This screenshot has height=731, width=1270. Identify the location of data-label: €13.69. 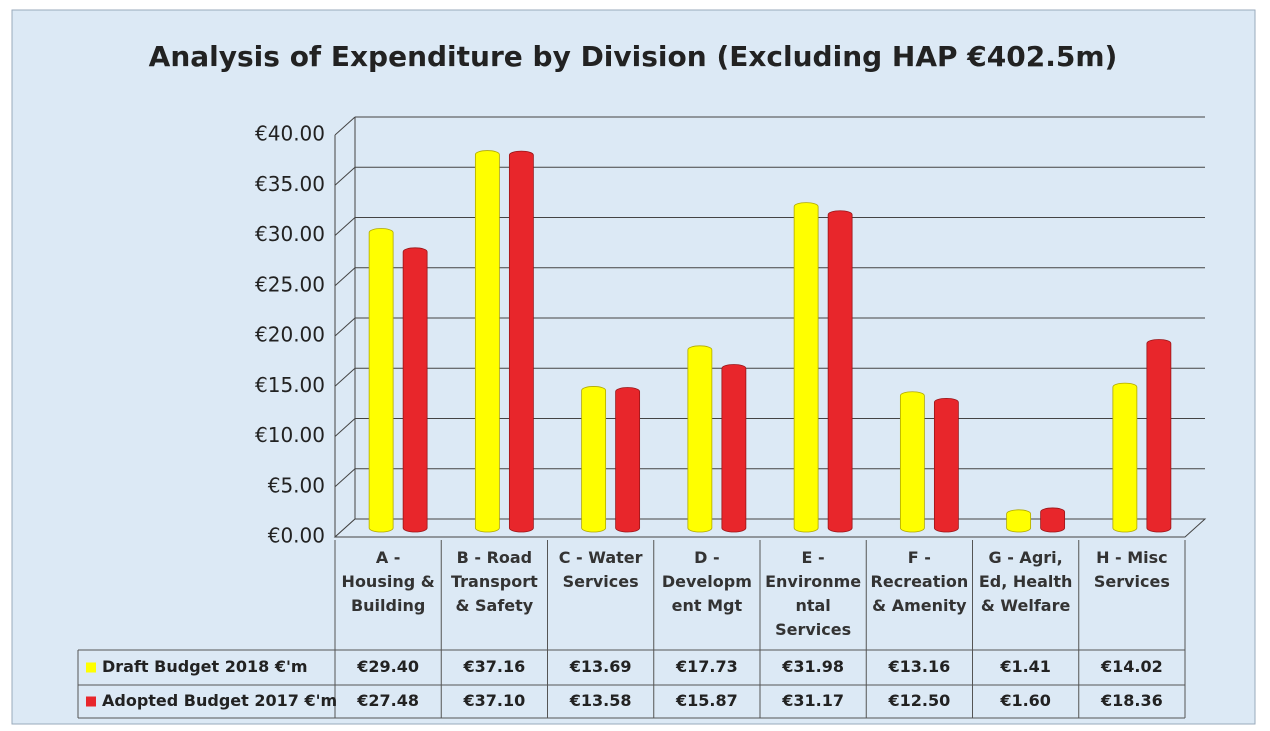
(600, 666).